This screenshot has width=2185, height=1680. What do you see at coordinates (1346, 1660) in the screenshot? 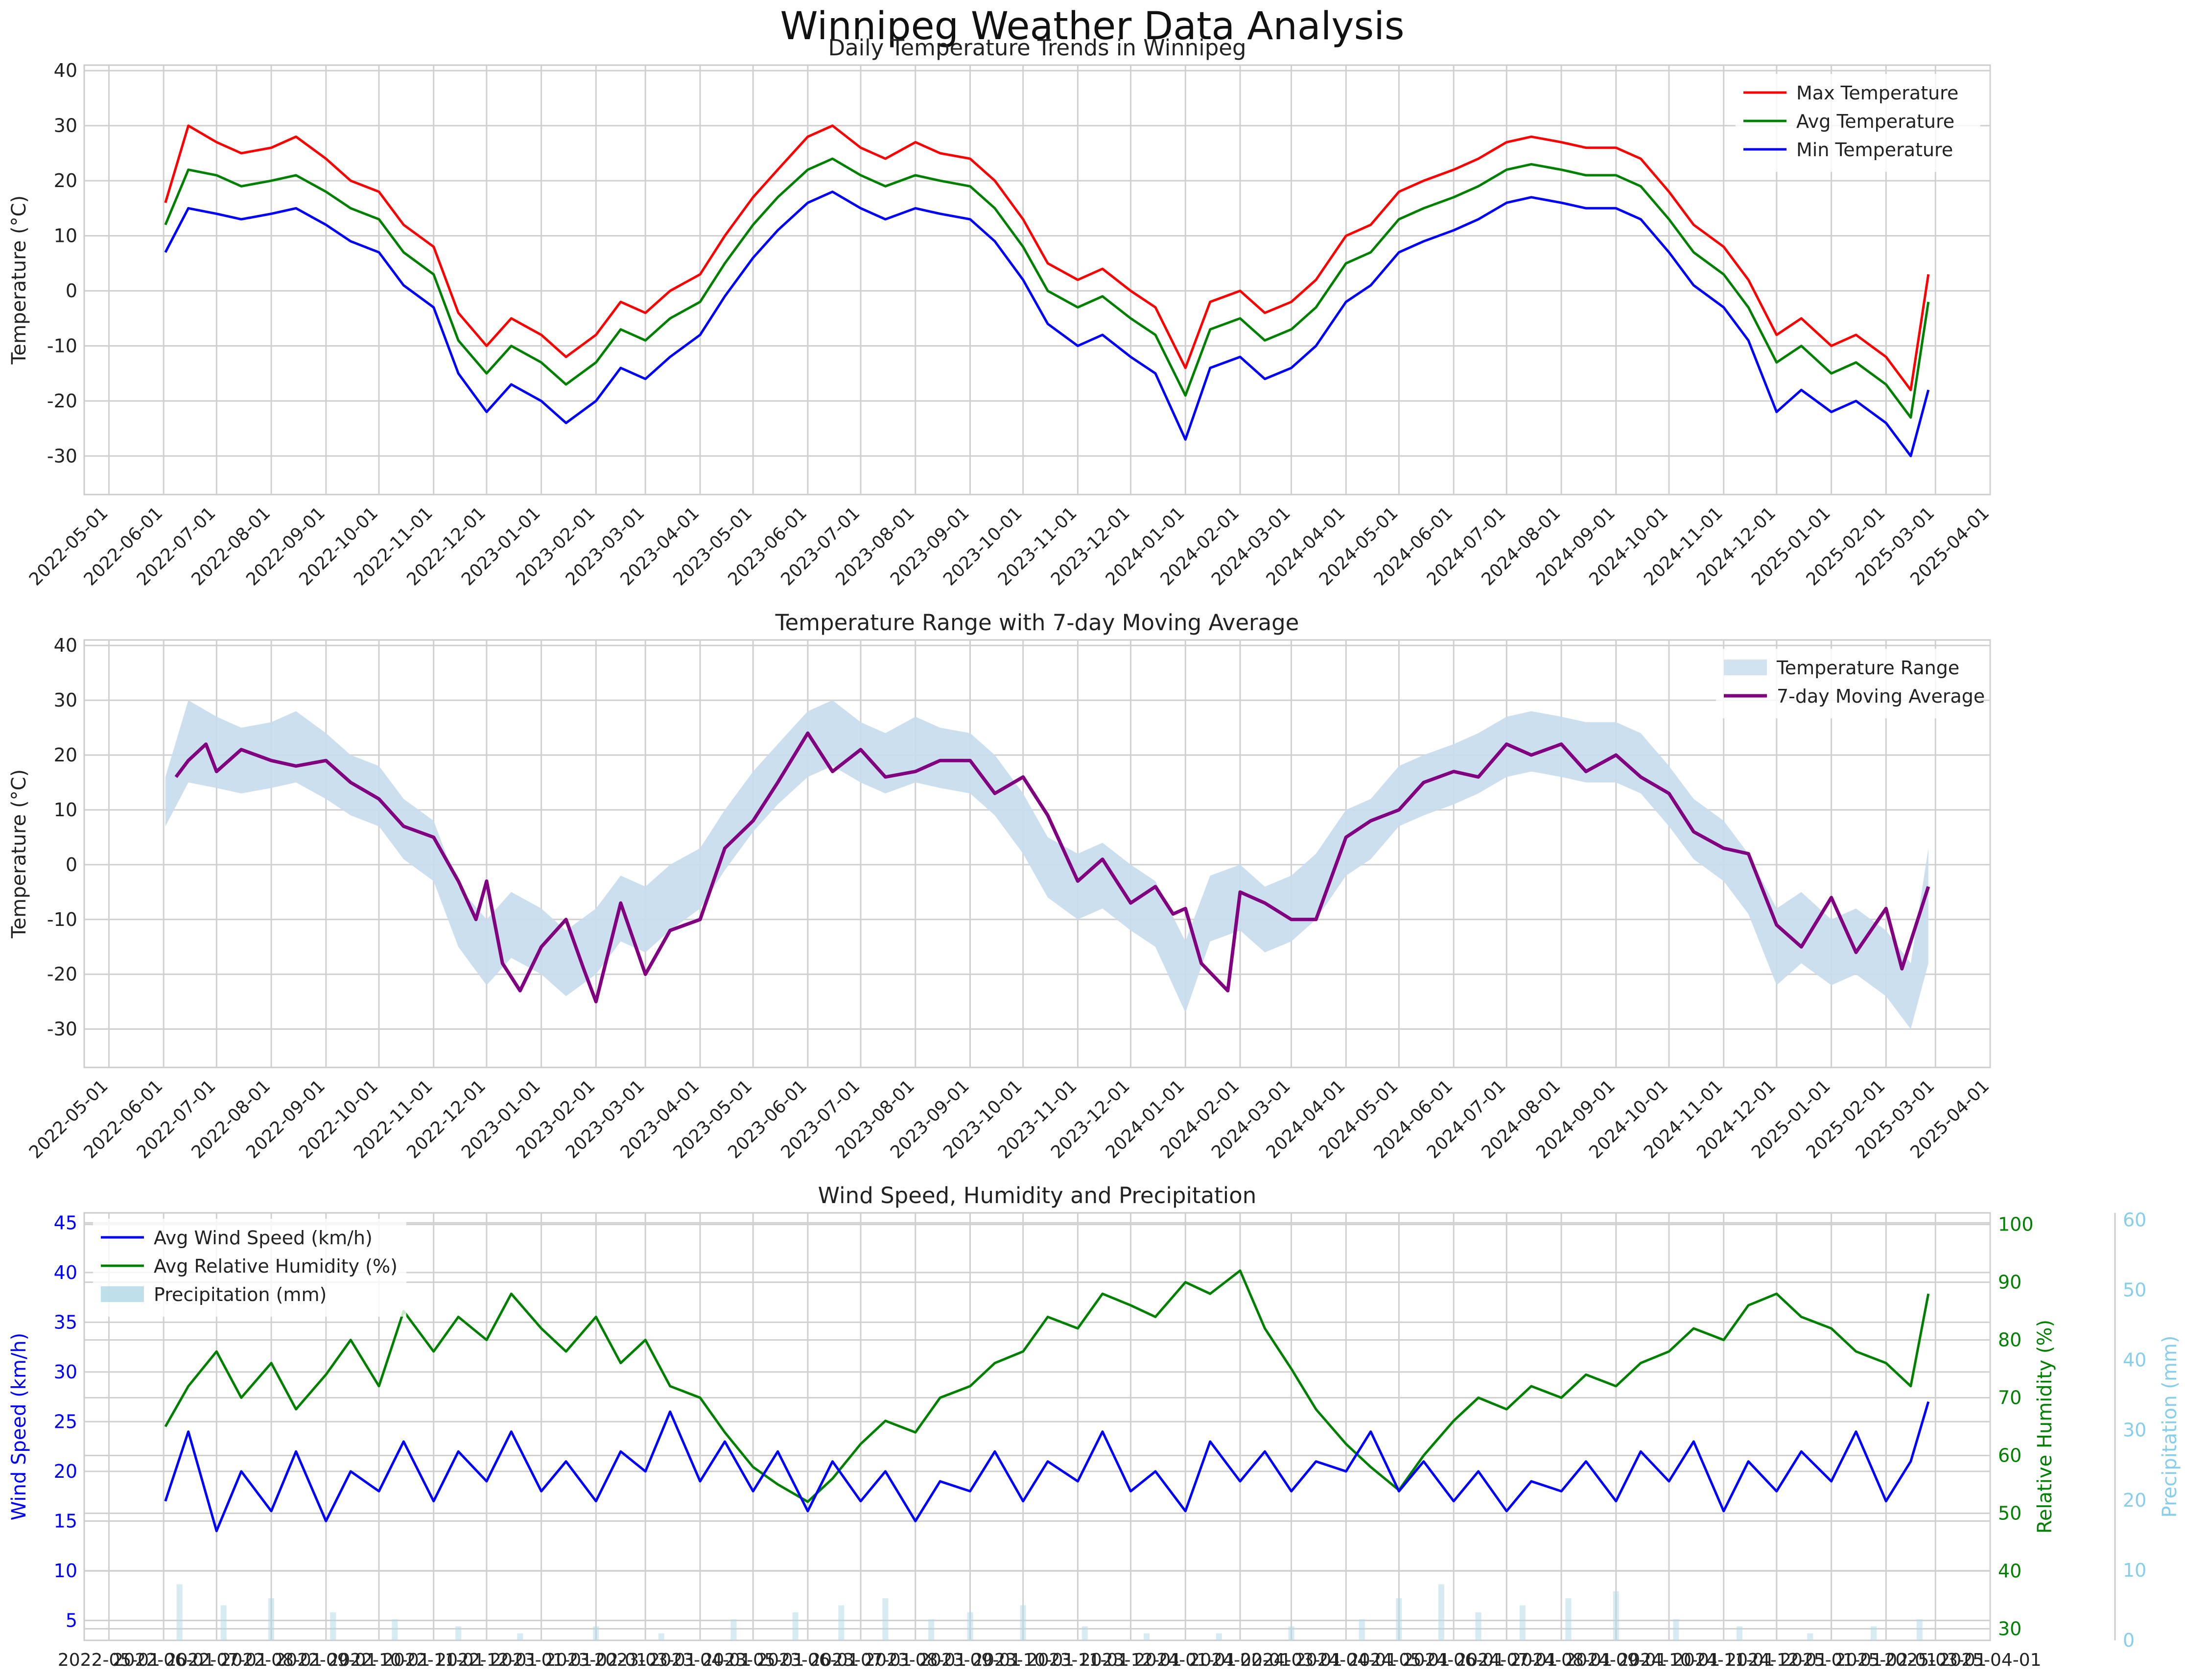
I see `x-tick-label: 2024-04-01` at bounding box center [1346, 1660].